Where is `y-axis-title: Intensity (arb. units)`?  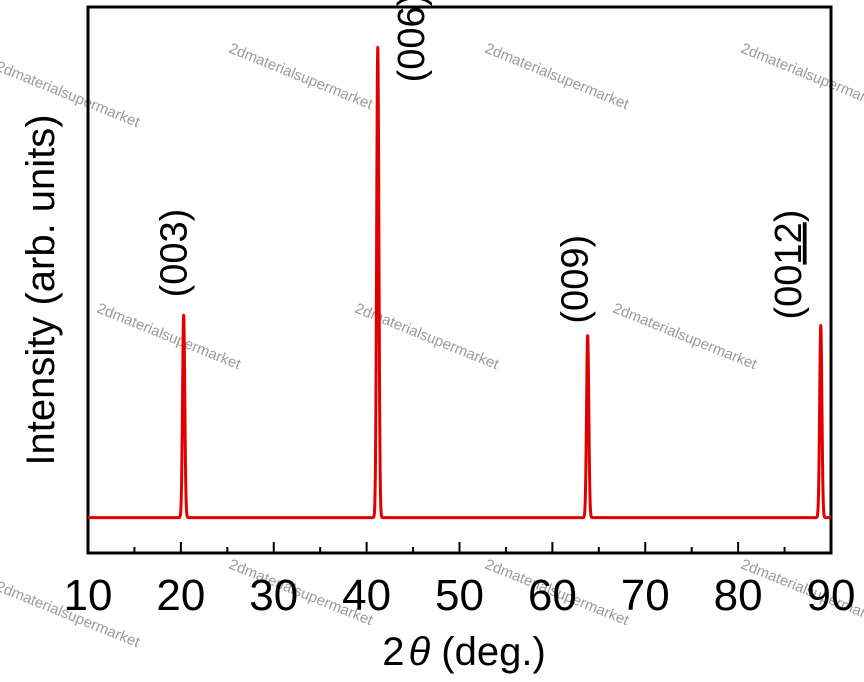 y-axis-title: Intensity (arb. units) is located at coordinates (41, 289).